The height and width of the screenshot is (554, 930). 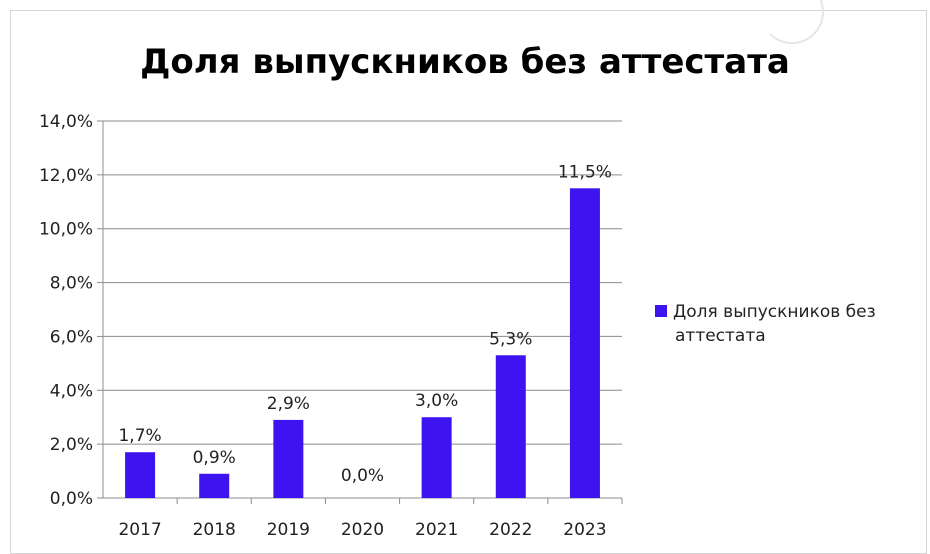 I want to click on legend-label: Доля выпускников без аттестата, so click(x=774, y=324).